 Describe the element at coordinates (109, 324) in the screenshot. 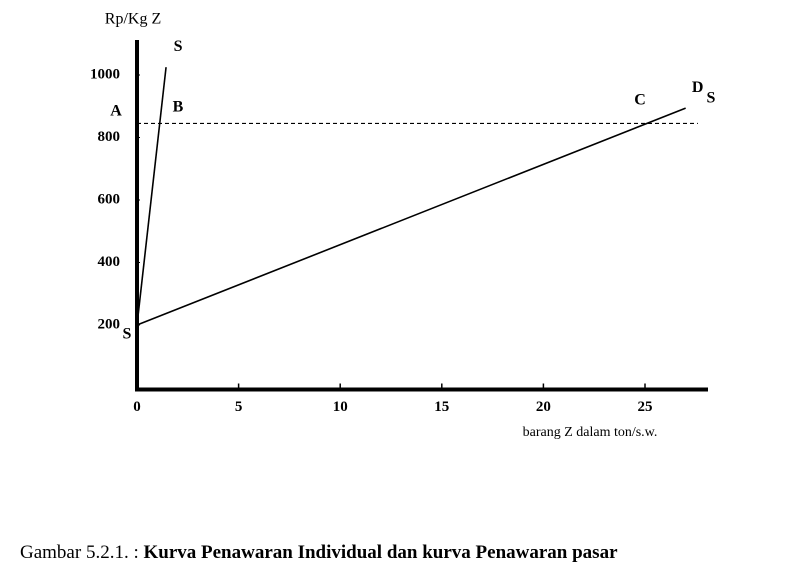

I see `y-tick-label: 200` at that location.